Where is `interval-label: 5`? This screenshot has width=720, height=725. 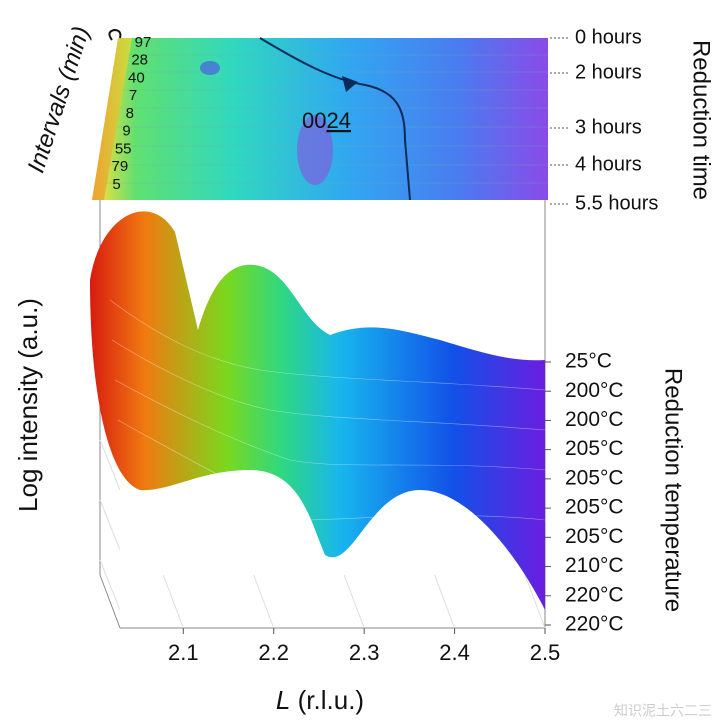
interval-label: 5 is located at coordinates (116, 184).